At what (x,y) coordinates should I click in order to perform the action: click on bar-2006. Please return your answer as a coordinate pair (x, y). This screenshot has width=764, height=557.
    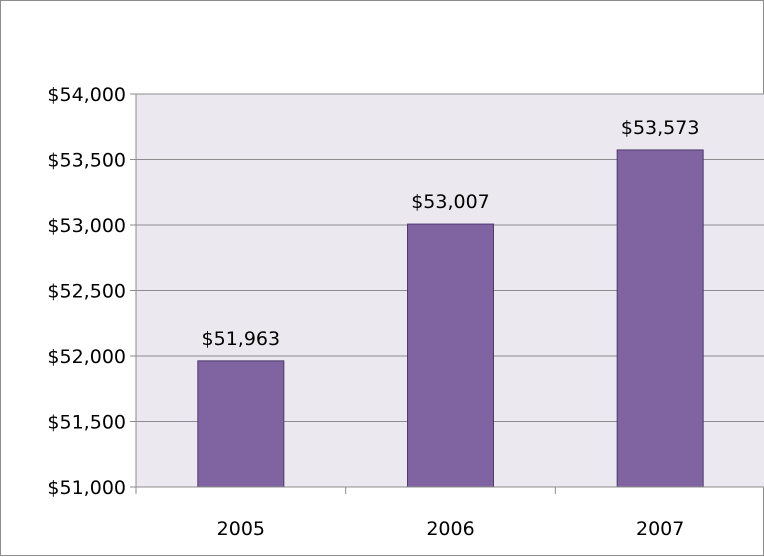
    Looking at the image, I should click on (450, 355).